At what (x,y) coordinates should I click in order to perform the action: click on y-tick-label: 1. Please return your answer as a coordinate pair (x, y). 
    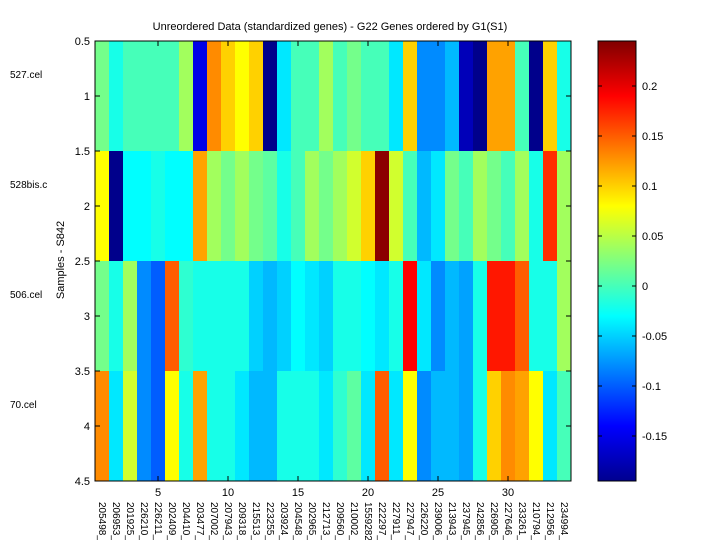
    Looking at the image, I should click on (87, 97).